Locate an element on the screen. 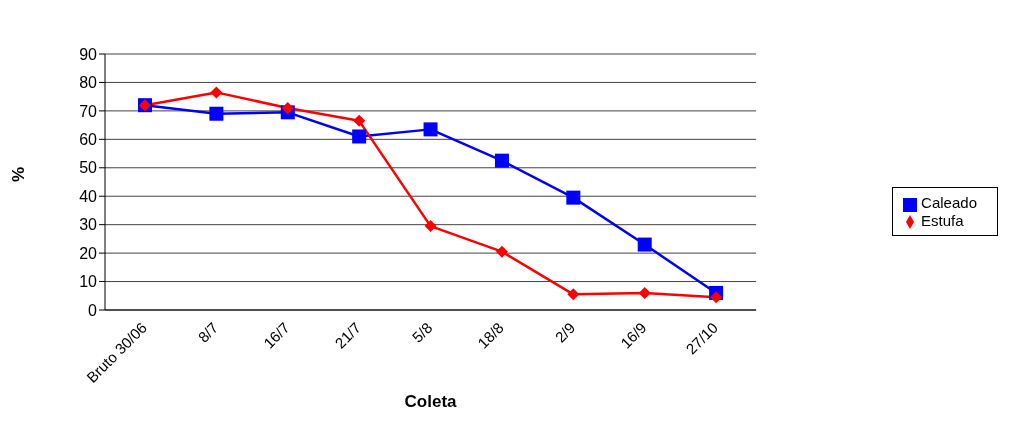 Image resolution: width=1010 pixels, height=423 pixels. y-tick-label: 40 is located at coordinates (88, 196).